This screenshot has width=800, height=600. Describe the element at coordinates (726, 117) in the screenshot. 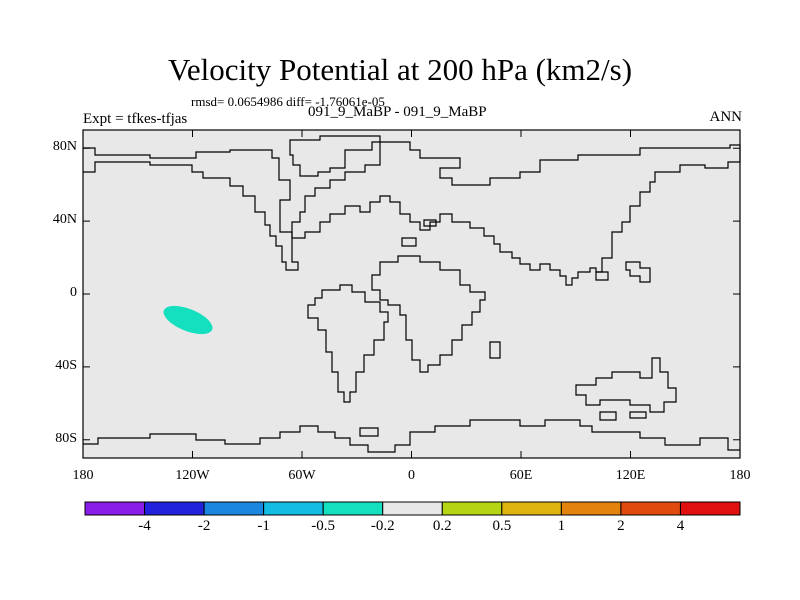

I see `season-label: ANN` at that location.